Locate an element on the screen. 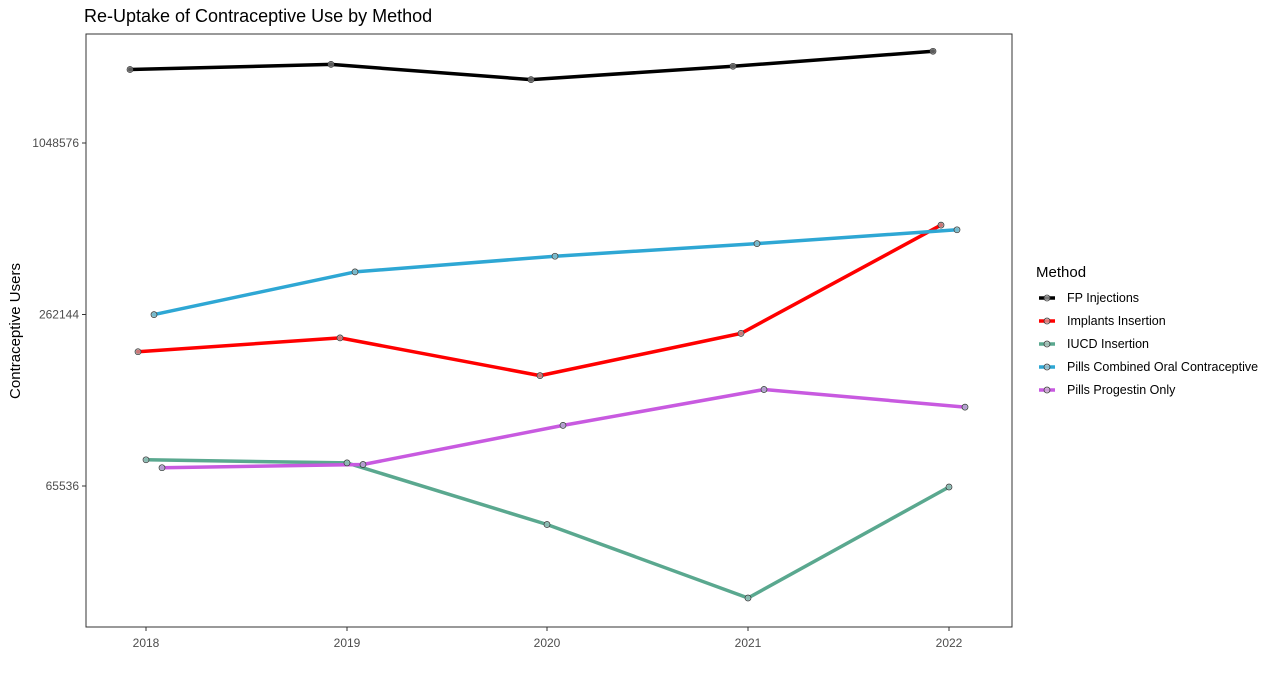  legend-label-implants-insertion: Implants Insertion is located at coordinates (1116, 321).